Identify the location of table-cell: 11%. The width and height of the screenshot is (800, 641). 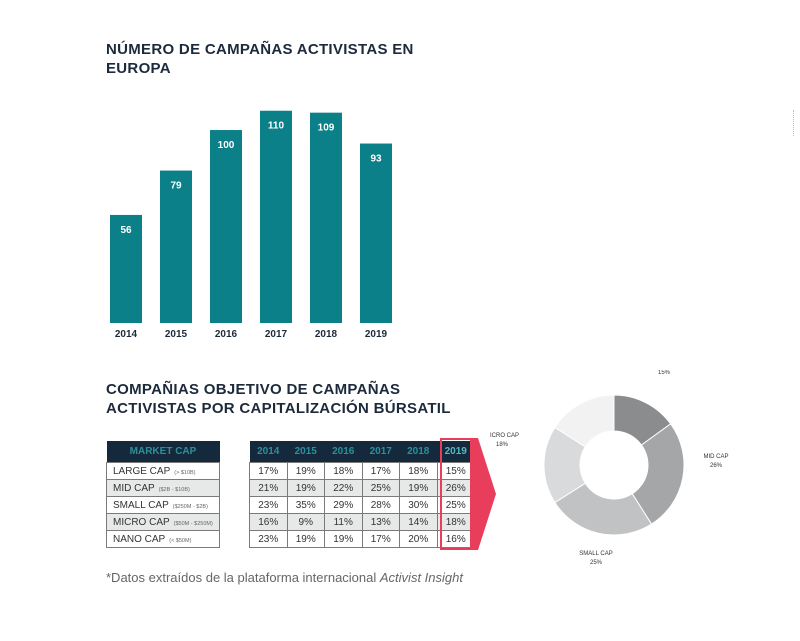
(343, 522).